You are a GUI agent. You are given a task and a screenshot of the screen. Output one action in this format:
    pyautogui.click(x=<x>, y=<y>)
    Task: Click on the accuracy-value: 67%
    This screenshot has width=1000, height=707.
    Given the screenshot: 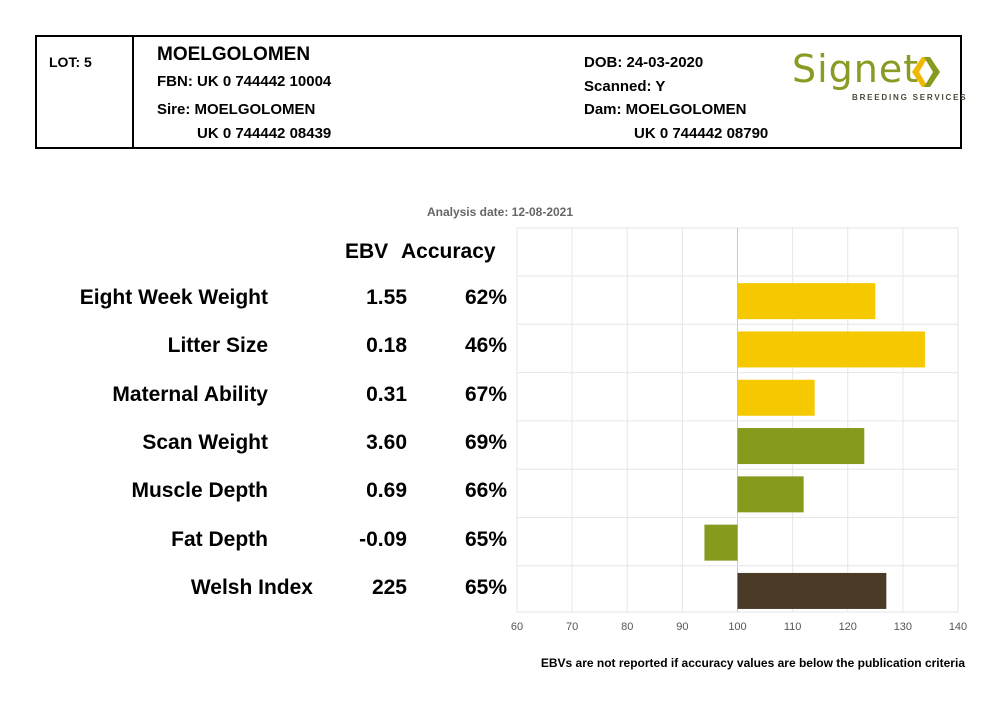 What is the action you would take?
    pyautogui.click(x=485, y=394)
    